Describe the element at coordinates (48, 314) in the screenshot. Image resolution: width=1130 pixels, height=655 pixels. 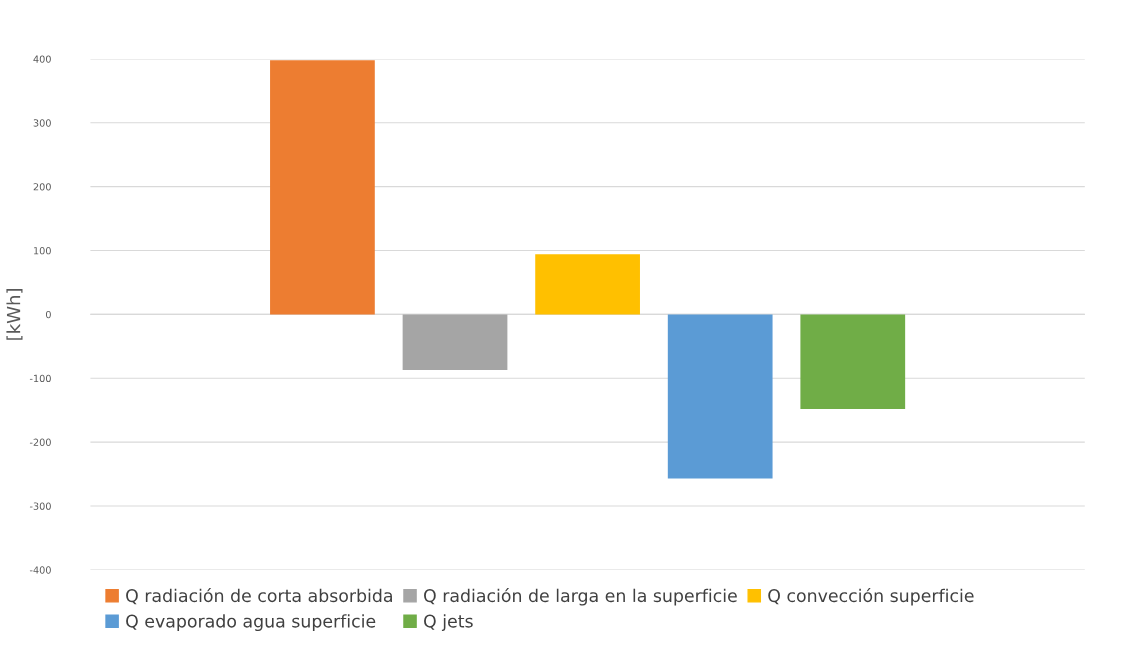
I see `y-tick-label: 0` at that location.